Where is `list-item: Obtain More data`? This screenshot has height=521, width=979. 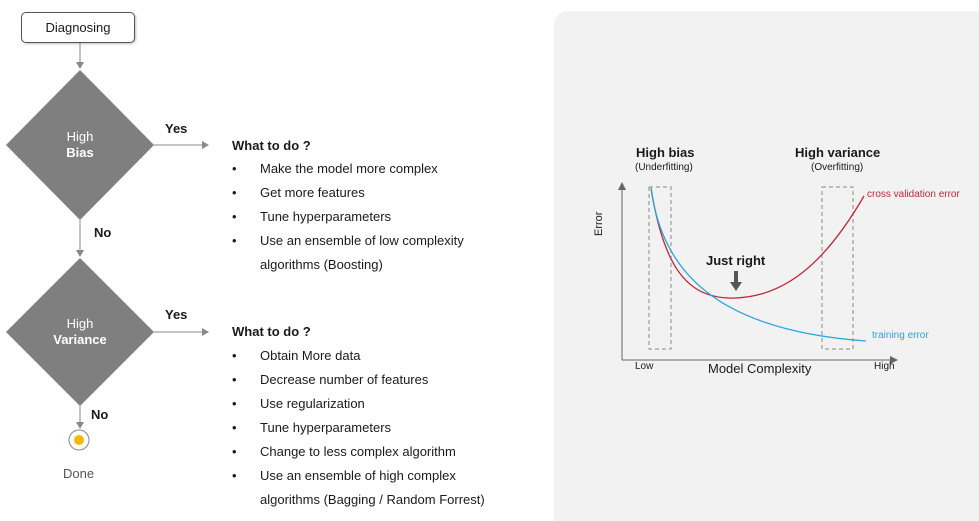
list-item: Obtain More data is located at coordinates (382, 356).